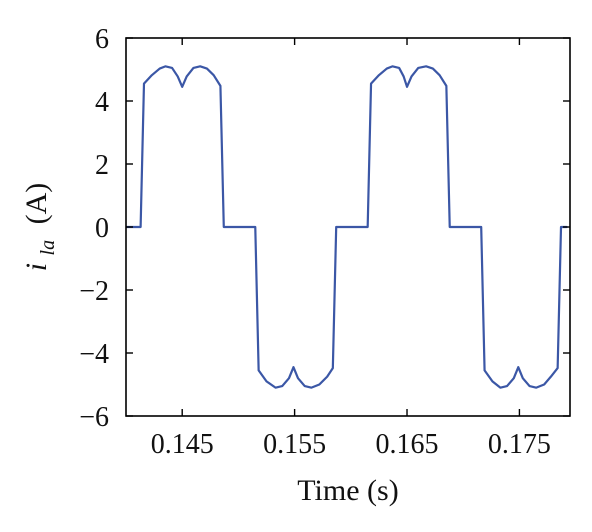 The height and width of the screenshot is (532, 592). Describe the element at coordinates (102, 102) in the screenshot. I see `y-tick-label: 4` at that location.